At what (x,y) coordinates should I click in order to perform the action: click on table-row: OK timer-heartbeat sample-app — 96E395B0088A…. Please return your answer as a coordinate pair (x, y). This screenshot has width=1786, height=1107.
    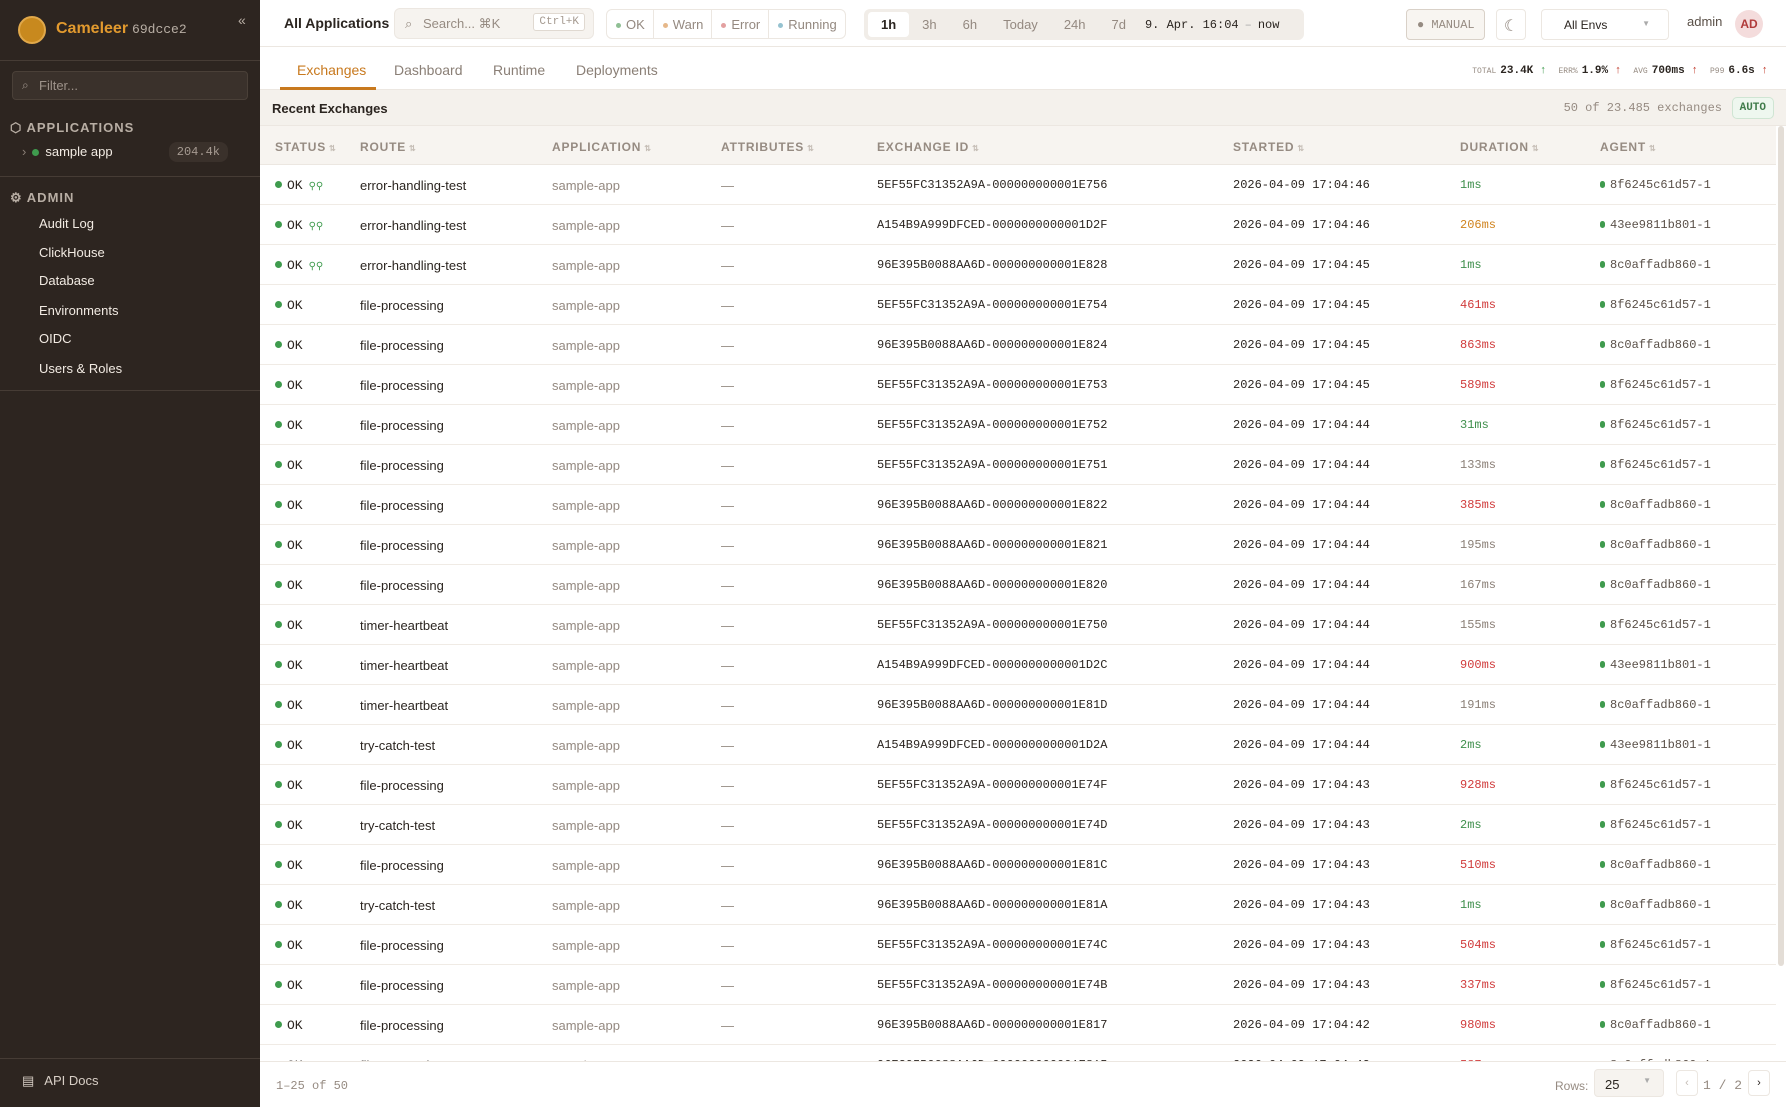
    Looking at the image, I should click on (1018, 705).